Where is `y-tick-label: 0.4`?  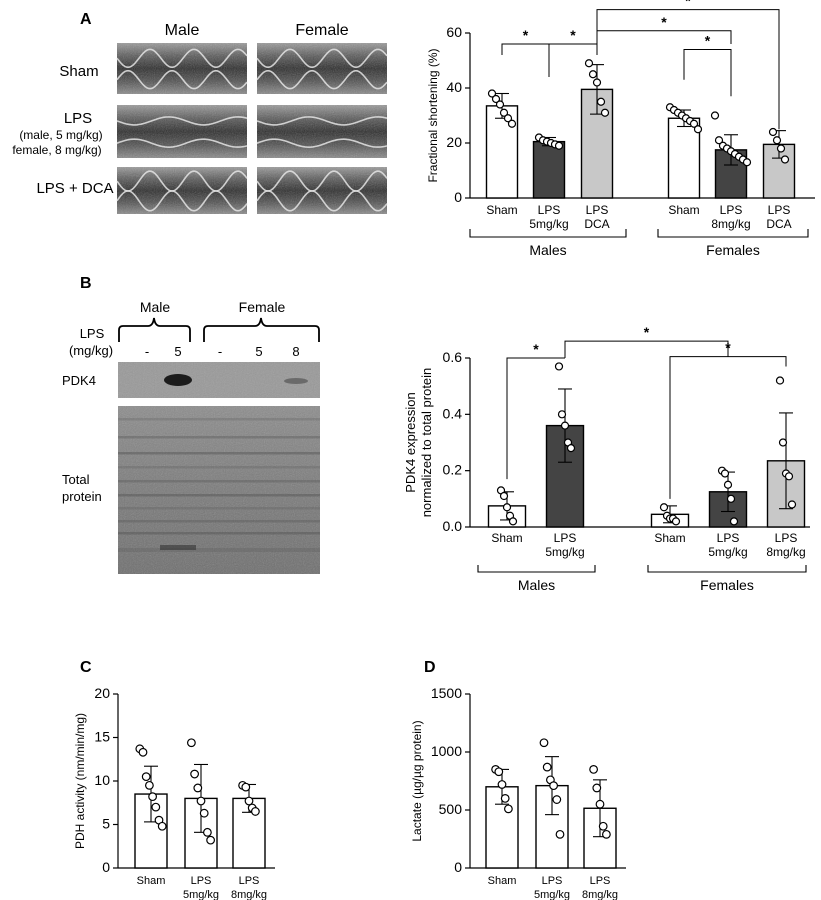 y-tick-label: 0.4 is located at coordinates (453, 413).